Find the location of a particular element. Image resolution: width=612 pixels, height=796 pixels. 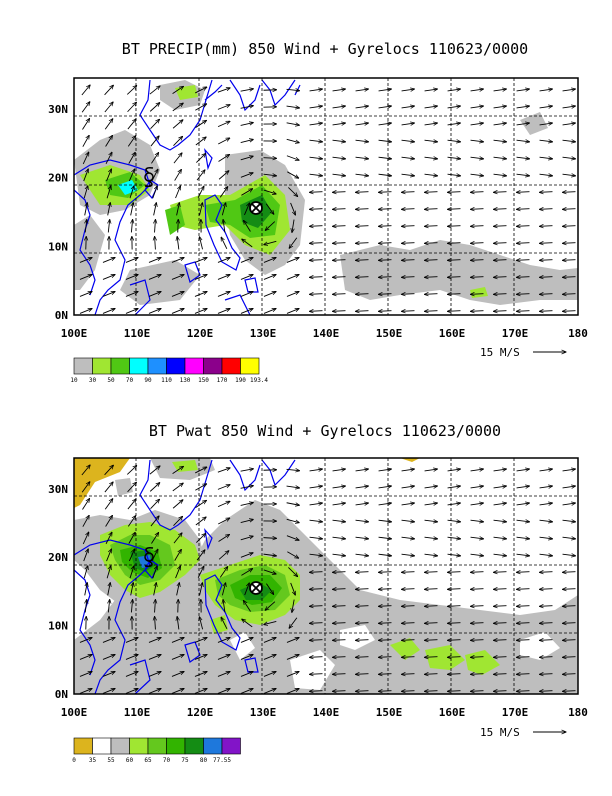

colorbar: 10 30 50 70 90 110 130 150 170 190 193.4 is located at coordinates (169, 371).